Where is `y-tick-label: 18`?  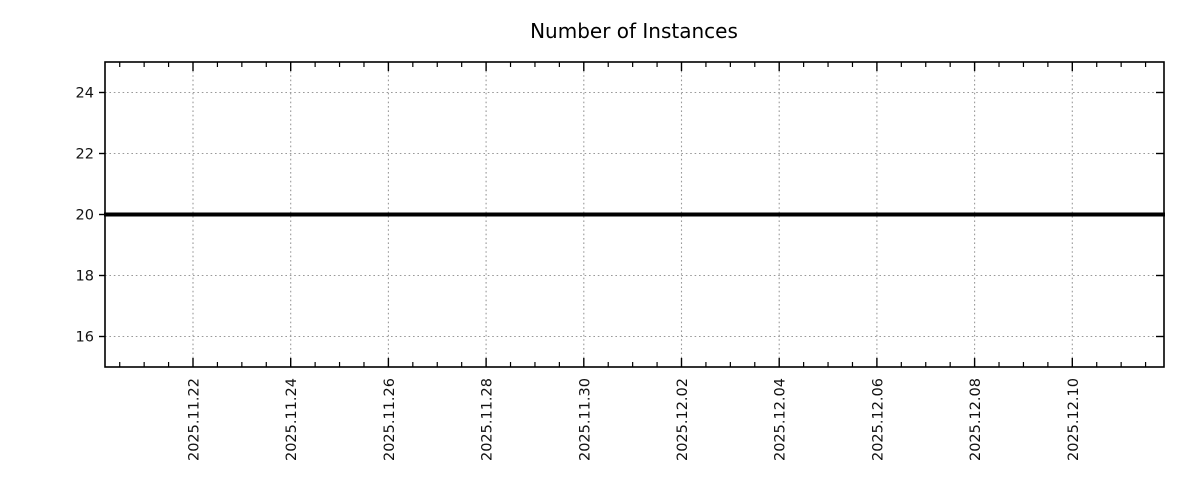
y-tick-label: 18 is located at coordinates (85, 277).